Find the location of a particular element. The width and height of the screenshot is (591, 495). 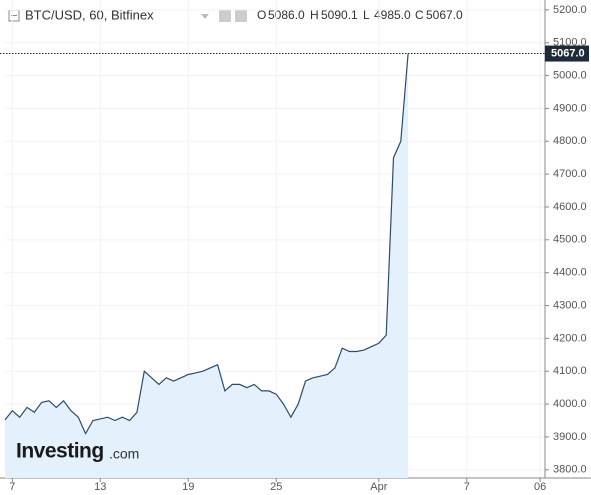

logo-suffix: .com is located at coordinates (124, 454).